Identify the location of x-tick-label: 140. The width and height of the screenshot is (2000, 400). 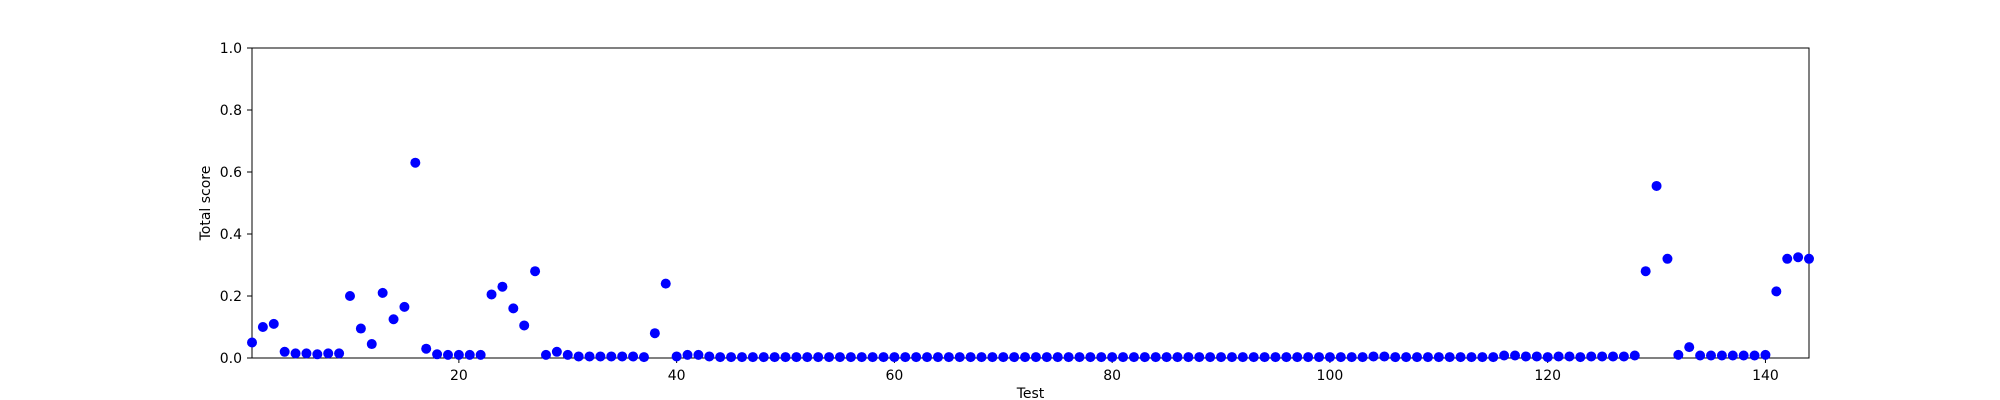
(1765, 376).